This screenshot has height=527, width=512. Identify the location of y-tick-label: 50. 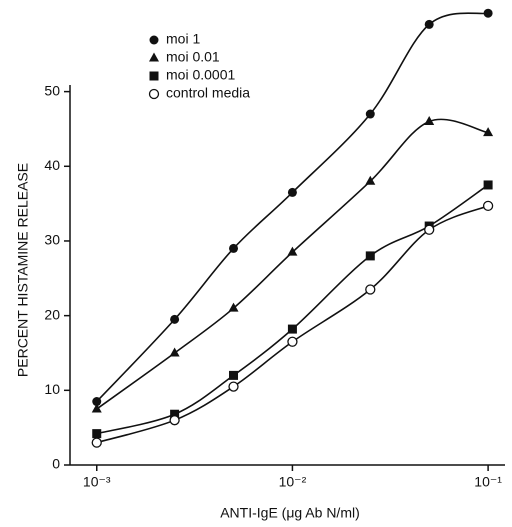
(52, 90).